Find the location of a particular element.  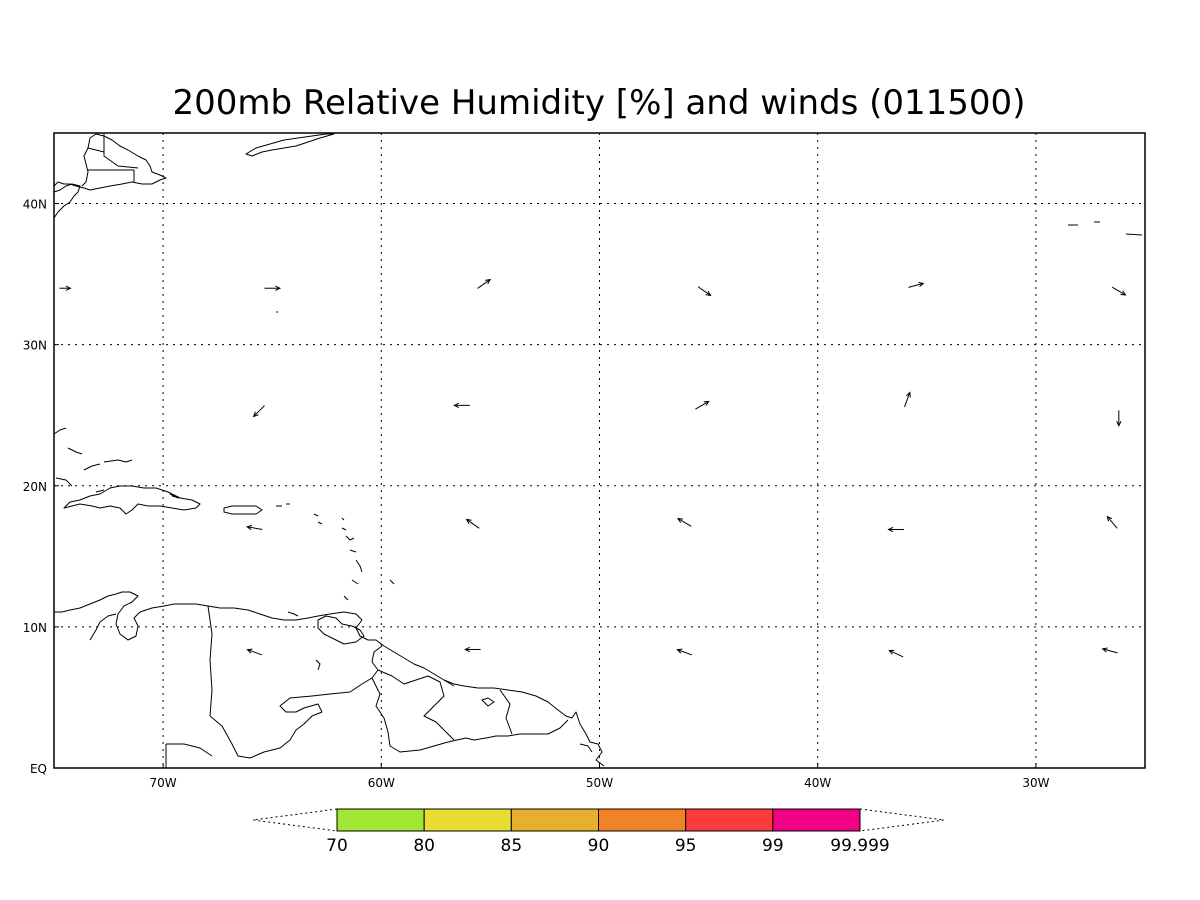

coastline-north-america is located at coordinates (110, 176).